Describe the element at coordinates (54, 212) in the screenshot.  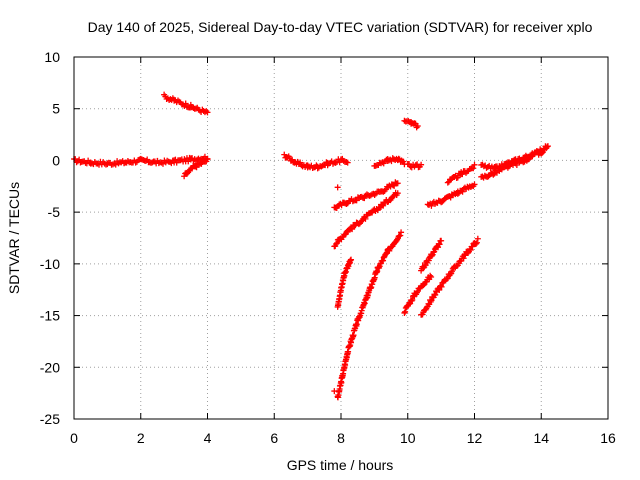
I see `y-tick-label: -5` at that location.